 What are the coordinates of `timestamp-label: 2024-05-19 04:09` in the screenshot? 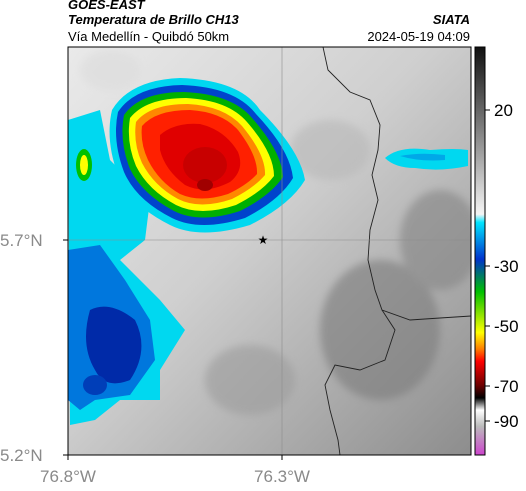 It's located at (418, 36).